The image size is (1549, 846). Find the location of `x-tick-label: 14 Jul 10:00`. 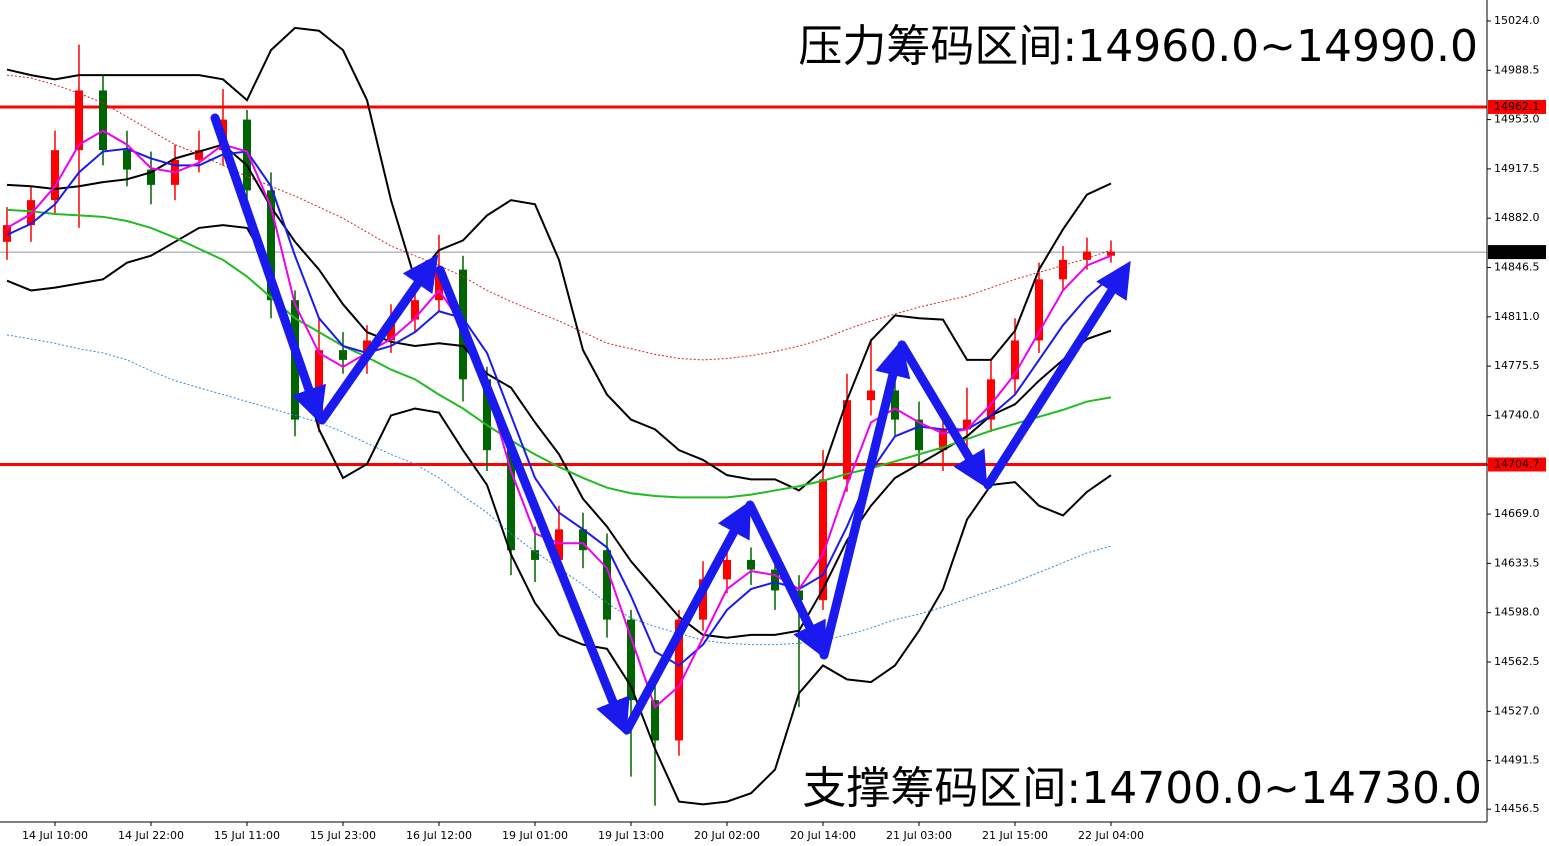

x-tick-label: 14 Jul 10:00 is located at coordinates (55, 835).